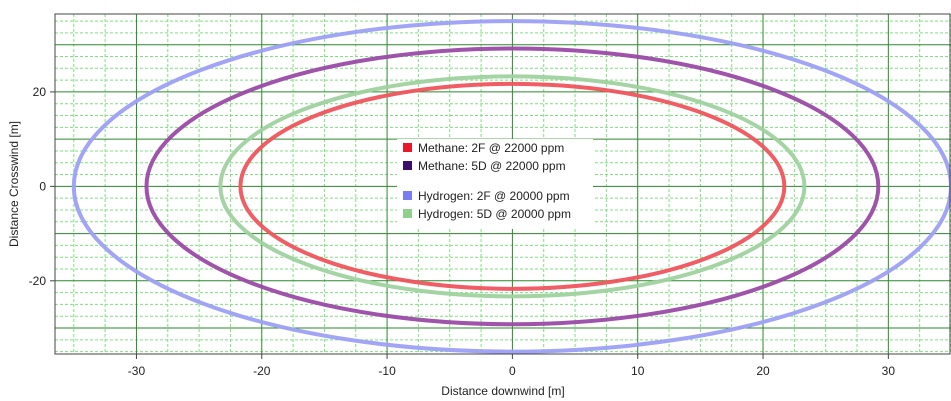 This screenshot has width=951, height=401. Describe the element at coordinates (38, 281) in the screenshot. I see `y-tick-label: -20` at that location.